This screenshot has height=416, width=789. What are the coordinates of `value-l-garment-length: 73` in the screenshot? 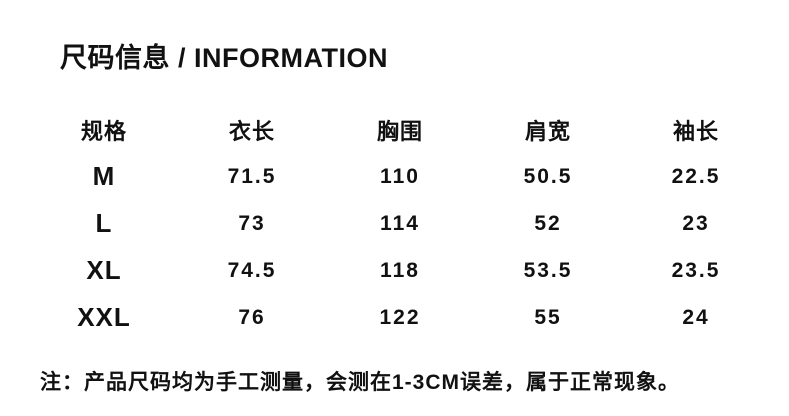 It's located at (252, 223).